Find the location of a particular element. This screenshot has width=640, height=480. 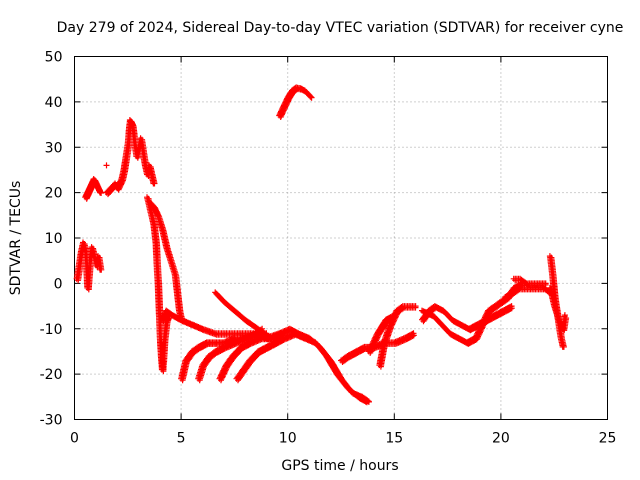

y-tick-label: -30 is located at coordinates (51, 421).